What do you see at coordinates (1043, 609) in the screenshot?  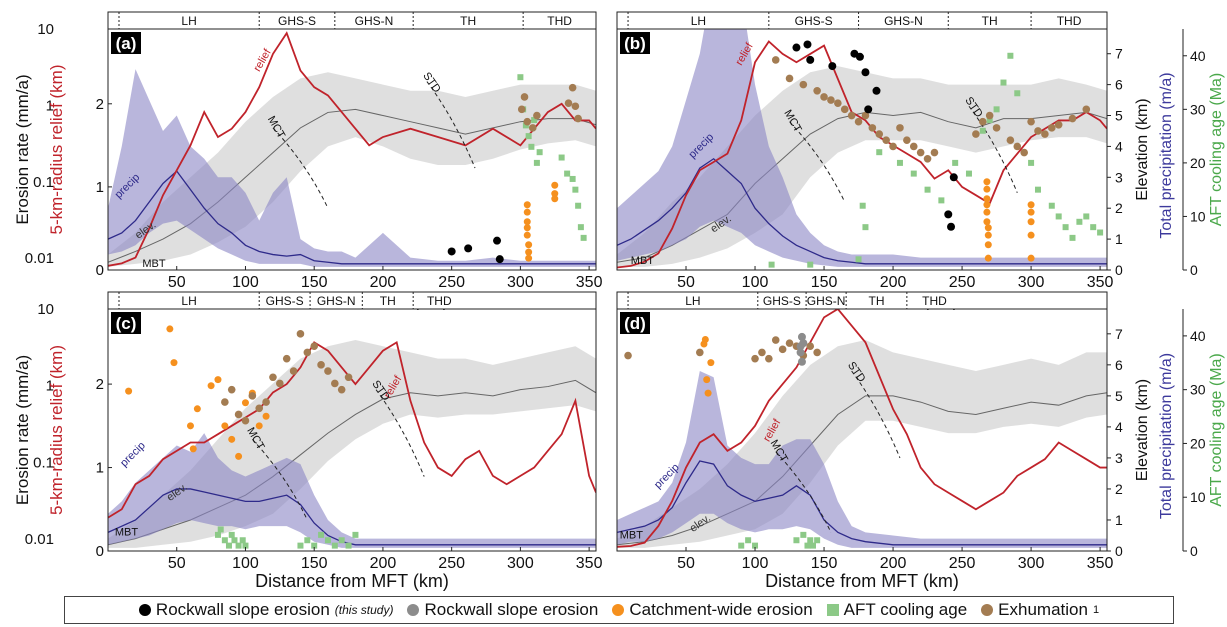 I see `legend-label: Exhumation` at bounding box center [1043, 609].